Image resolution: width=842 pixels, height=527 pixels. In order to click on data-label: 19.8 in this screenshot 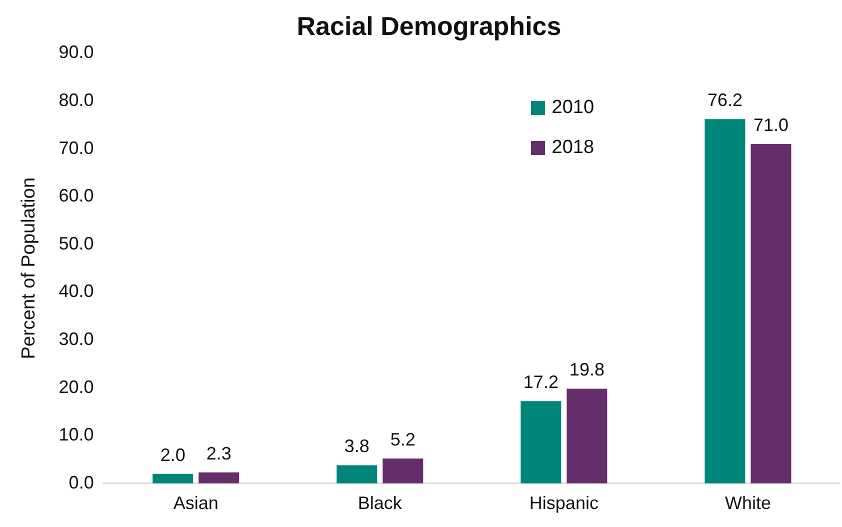, I will do `click(586, 370)`.